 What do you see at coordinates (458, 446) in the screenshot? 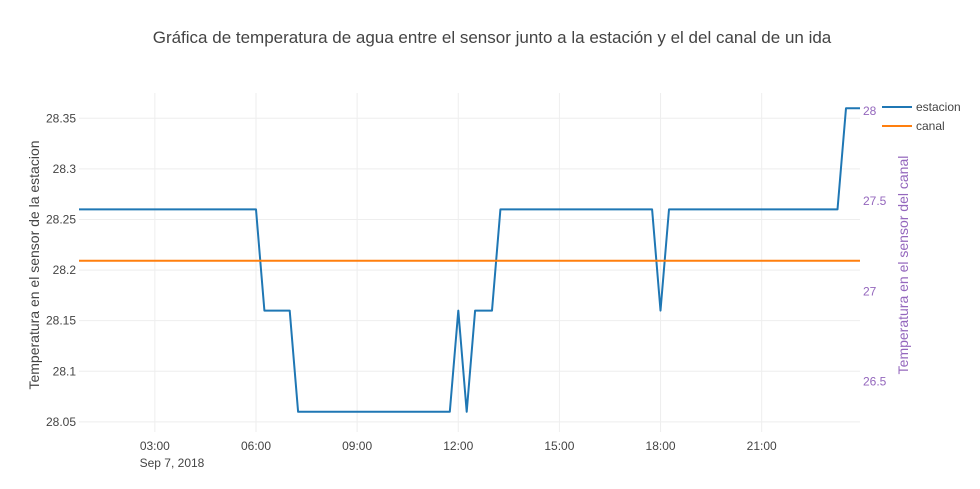
I see `x-tick-label: 12:00` at bounding box center [458, 446].